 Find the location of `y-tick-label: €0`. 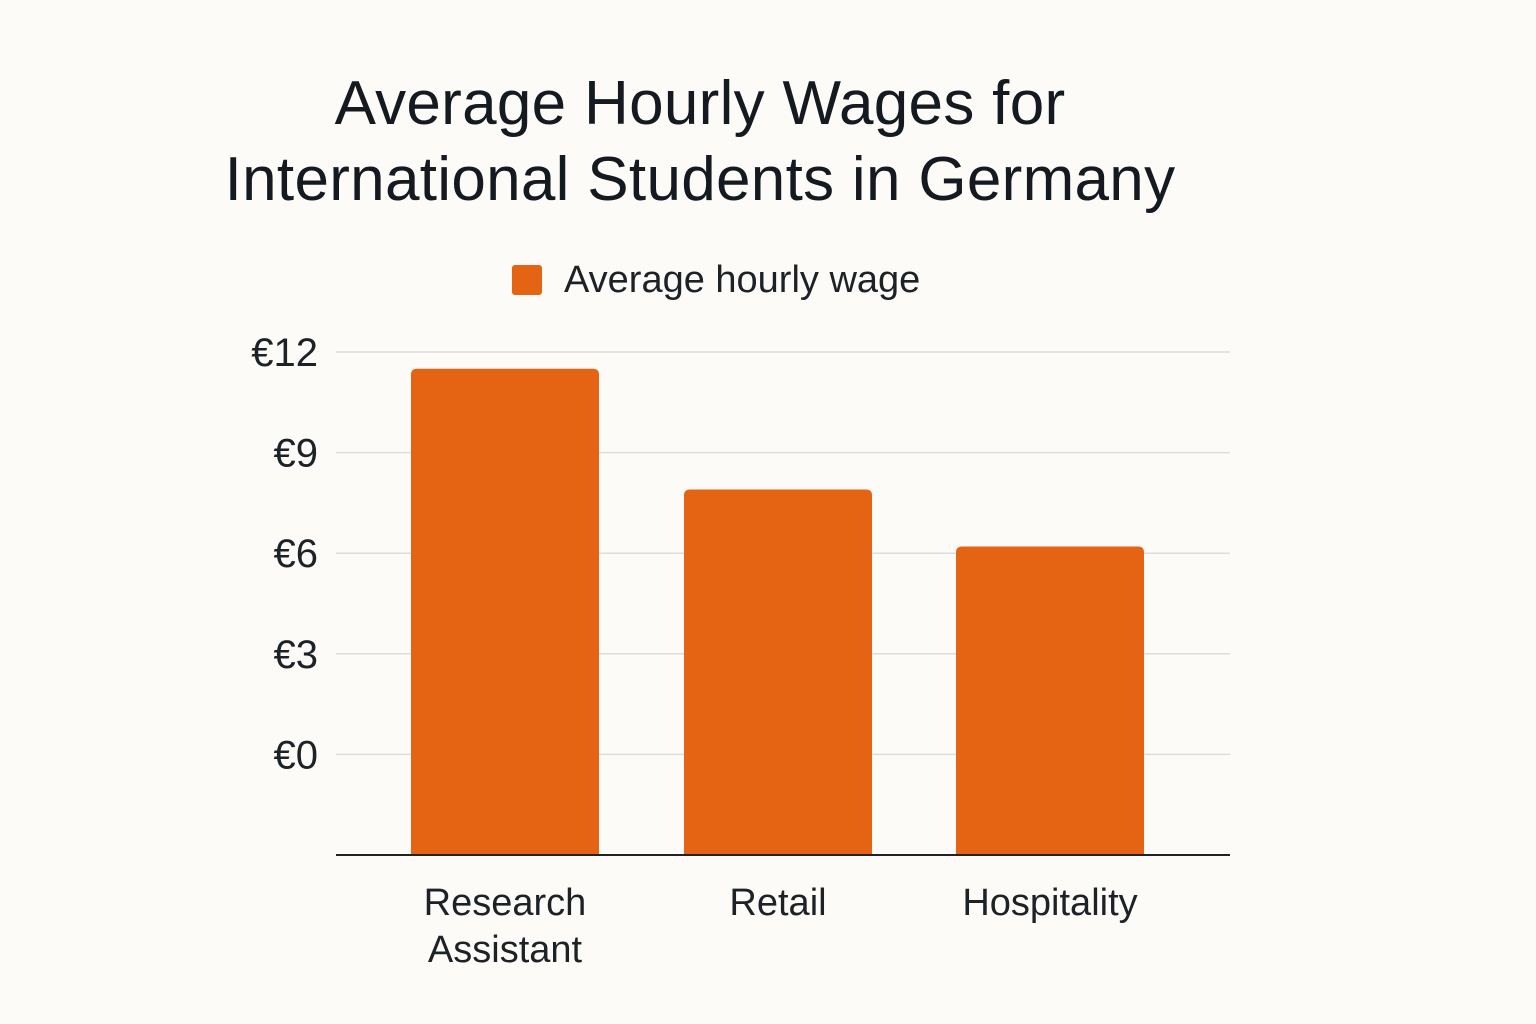

y-tick-label: €0 is located at coordinates (296, 755).